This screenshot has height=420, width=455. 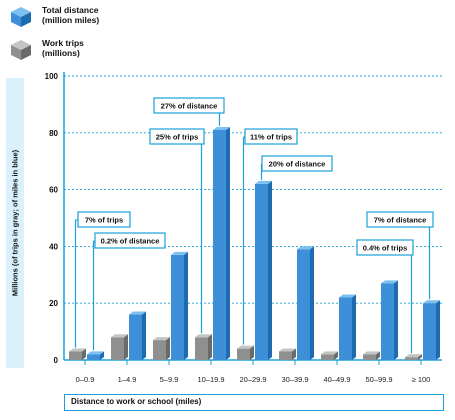 I want to click on legend-item-total-distance: Total distance (million miles), so click(x=88, y=18).